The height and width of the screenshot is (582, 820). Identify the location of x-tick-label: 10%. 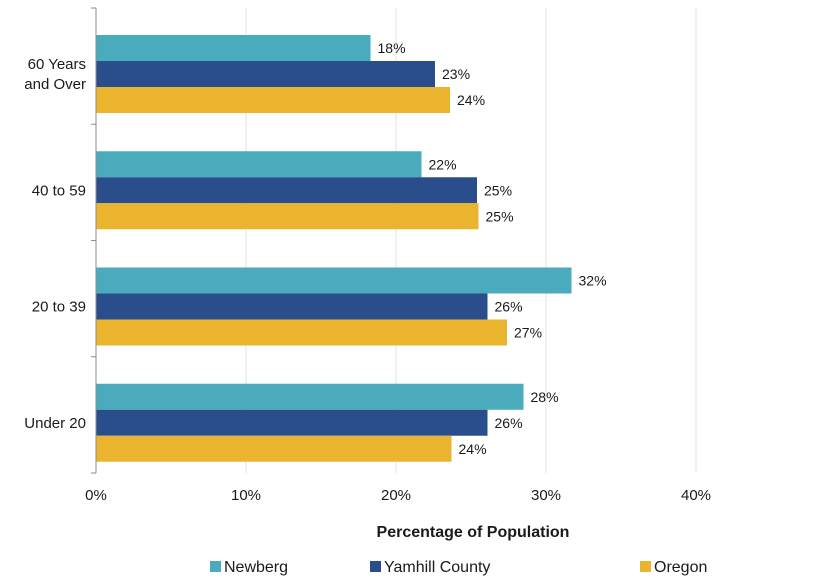
(246, 495).